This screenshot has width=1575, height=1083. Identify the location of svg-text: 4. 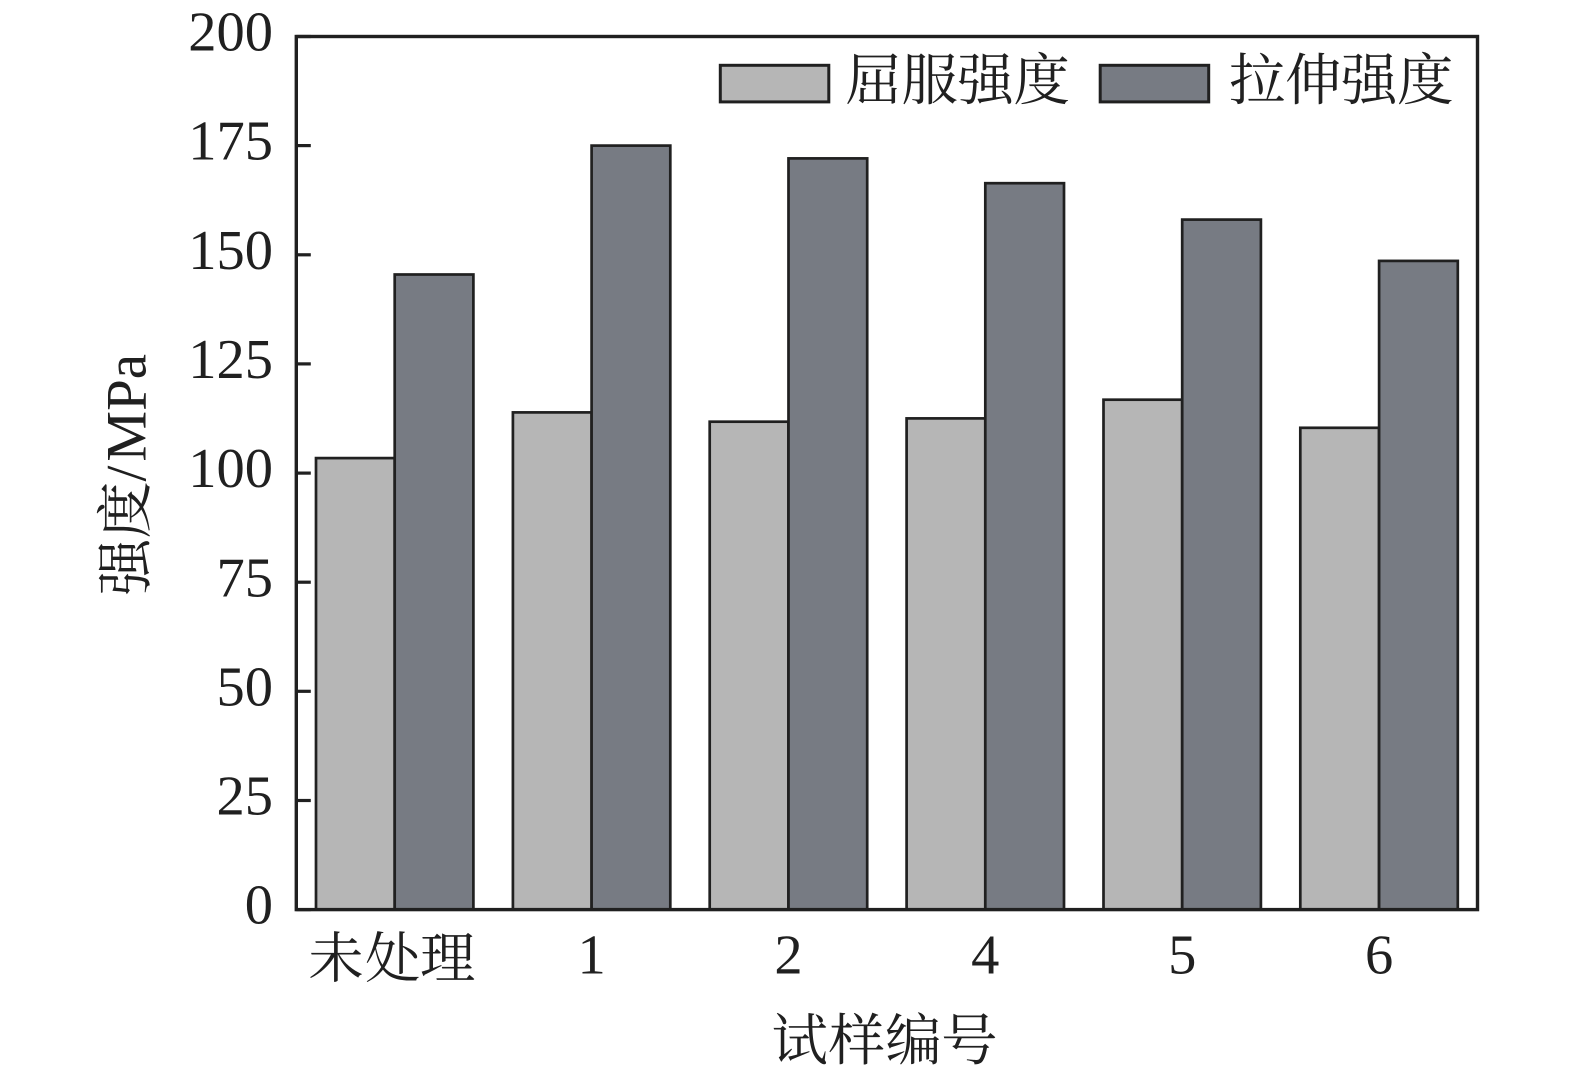
(985, 956).